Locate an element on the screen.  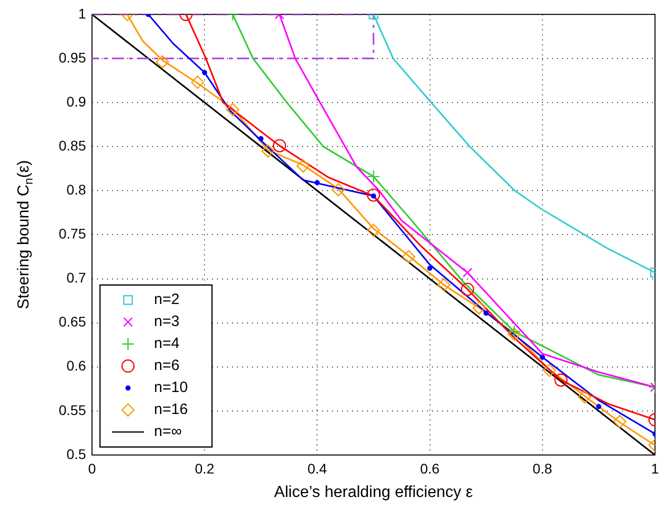
legend-label: n=16 is located at coordinates (171, 409).